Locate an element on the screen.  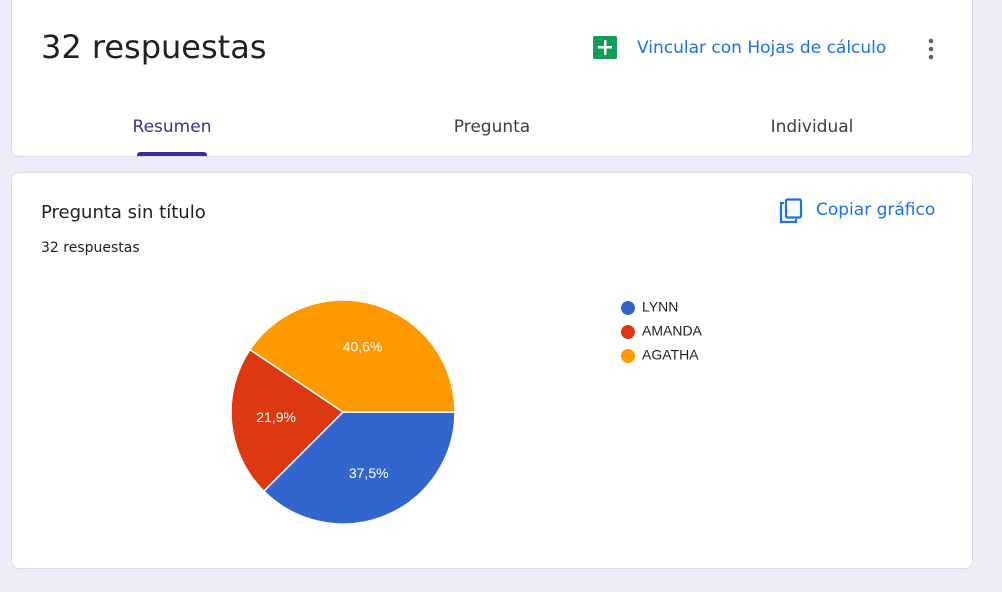
question-title: Pregunta sin título is located at coordinates (123, 212).